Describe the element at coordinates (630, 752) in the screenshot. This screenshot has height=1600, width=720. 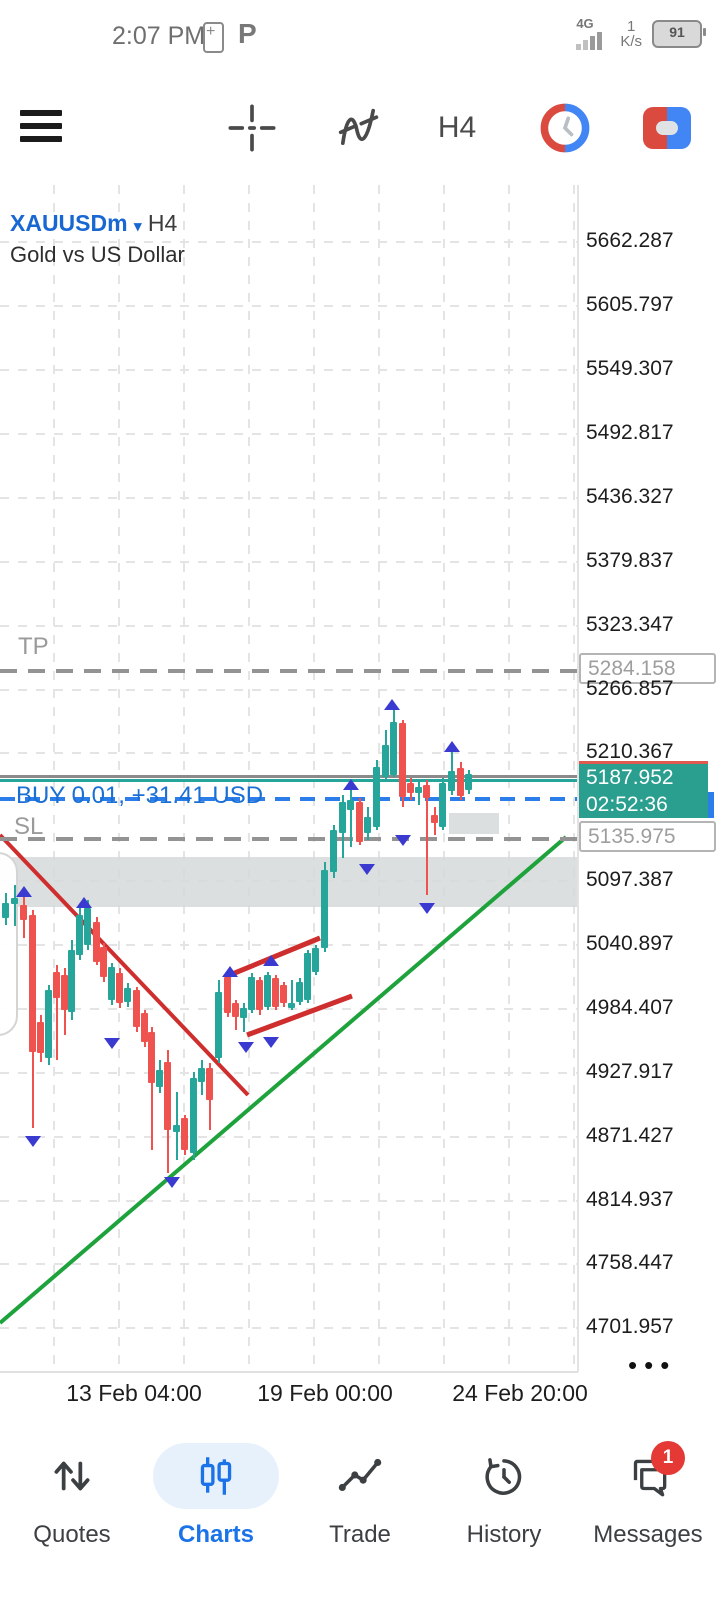
I see `price-tick-label: 5210.367` at that location.